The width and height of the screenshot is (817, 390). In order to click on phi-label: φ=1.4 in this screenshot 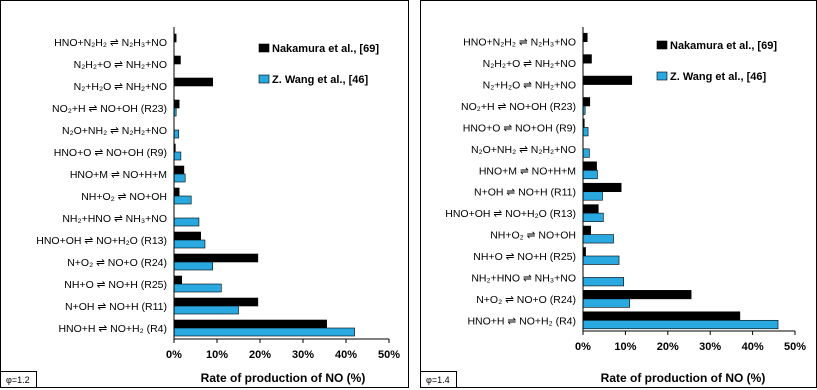, I will do `click(439, 379)`.